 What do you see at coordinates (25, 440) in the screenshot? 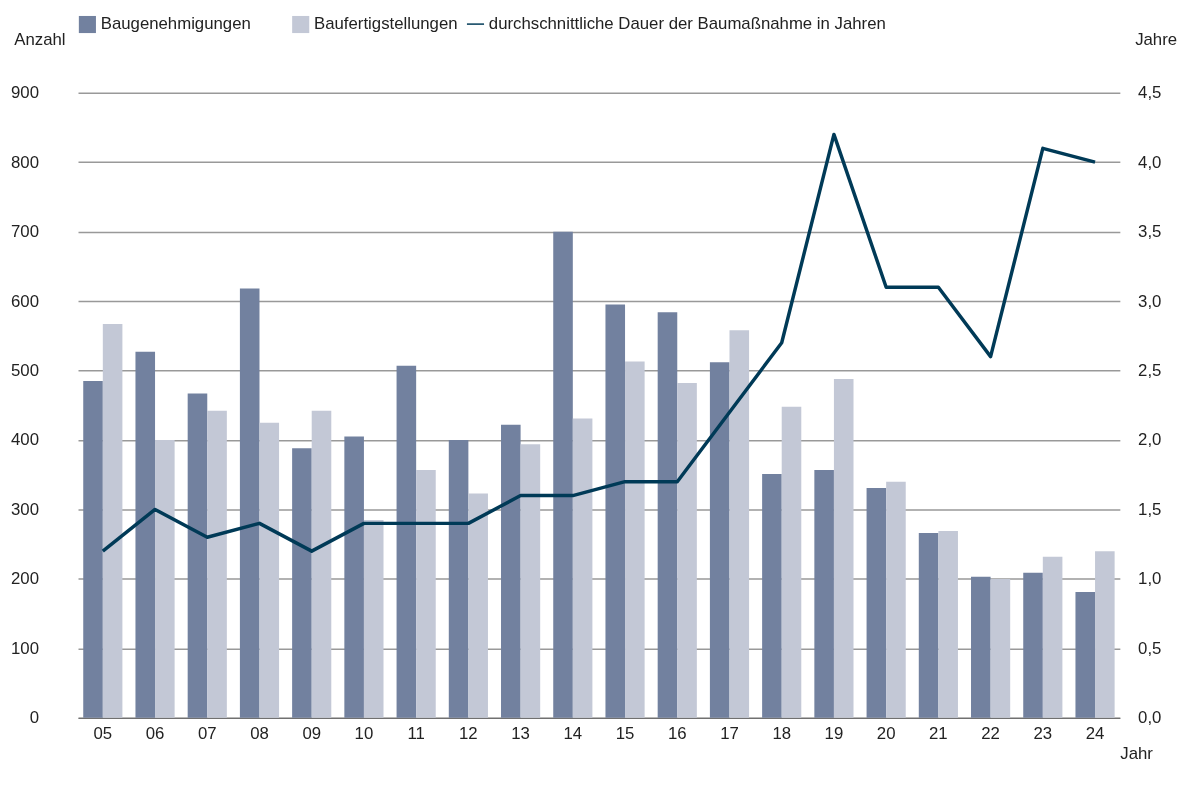
I see `y-tick-label: 400` at bounding box center [25, 440].